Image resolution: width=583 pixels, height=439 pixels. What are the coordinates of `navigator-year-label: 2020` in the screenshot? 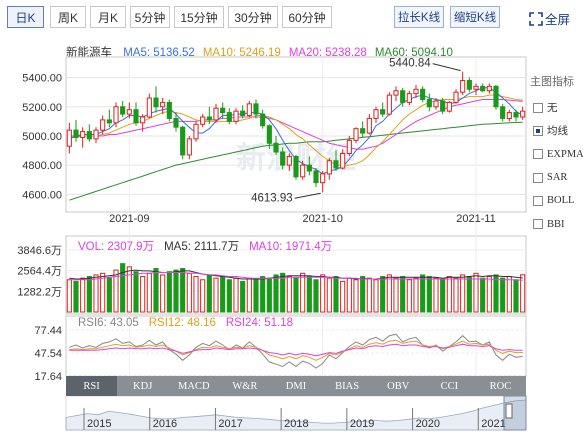 It's located at (428, 424).